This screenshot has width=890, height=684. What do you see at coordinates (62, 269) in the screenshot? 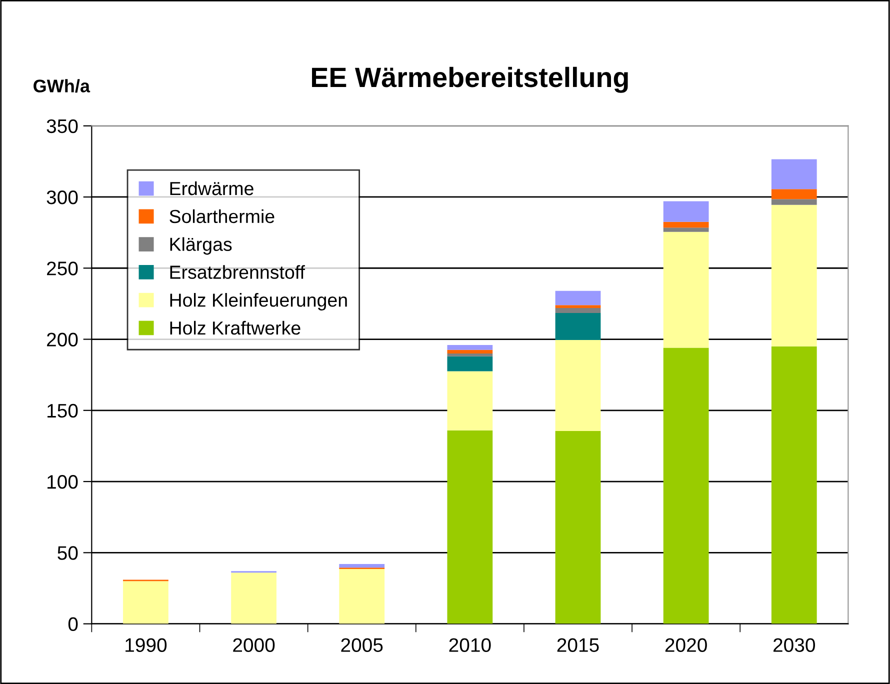
I see `y-tick-label: 250` at bounding box center [62, 269].